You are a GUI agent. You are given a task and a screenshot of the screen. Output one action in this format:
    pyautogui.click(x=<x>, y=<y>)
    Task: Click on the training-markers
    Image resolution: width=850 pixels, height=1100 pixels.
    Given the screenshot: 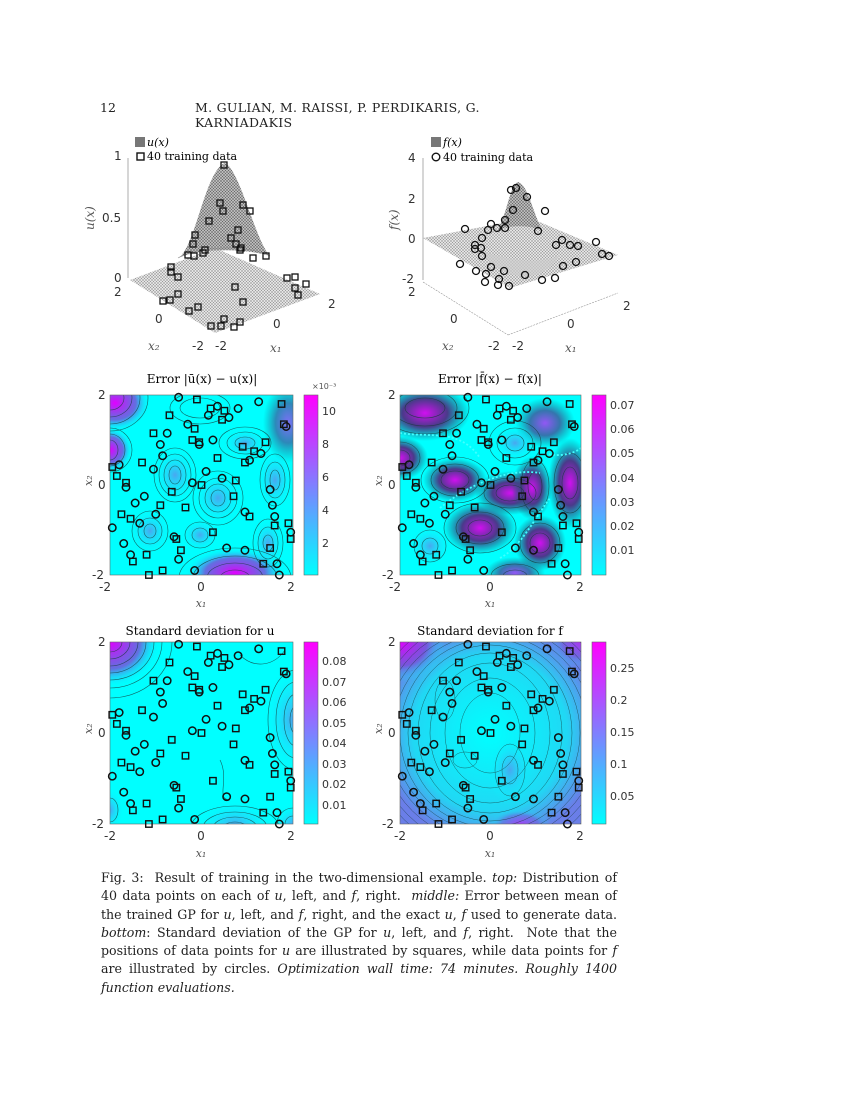 What is the action you would take?
    pyautogui.click(x=201, y=734)
    